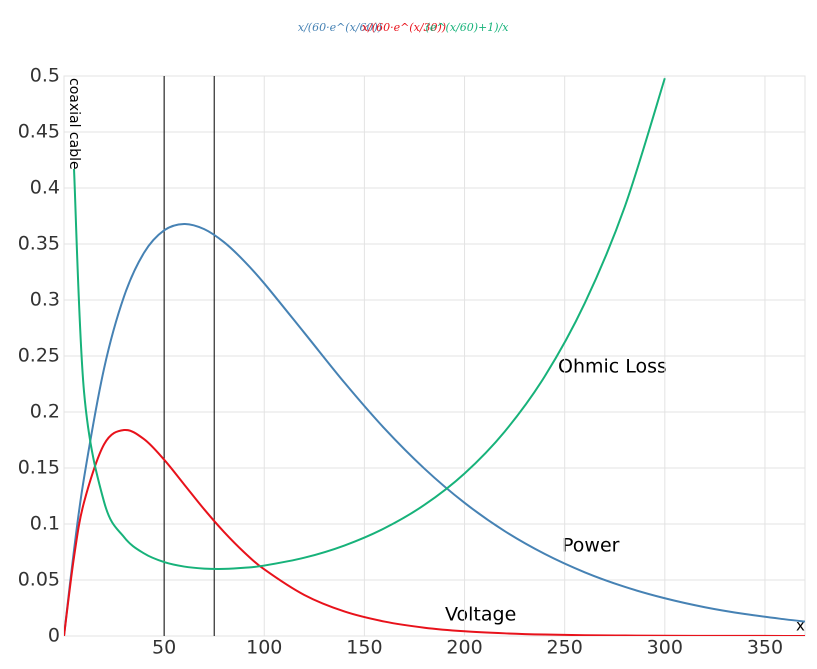 Image resolution: width=817 pixels, height=669 pixels. I want to click on x-tick-label: 200, so click(464, 648).